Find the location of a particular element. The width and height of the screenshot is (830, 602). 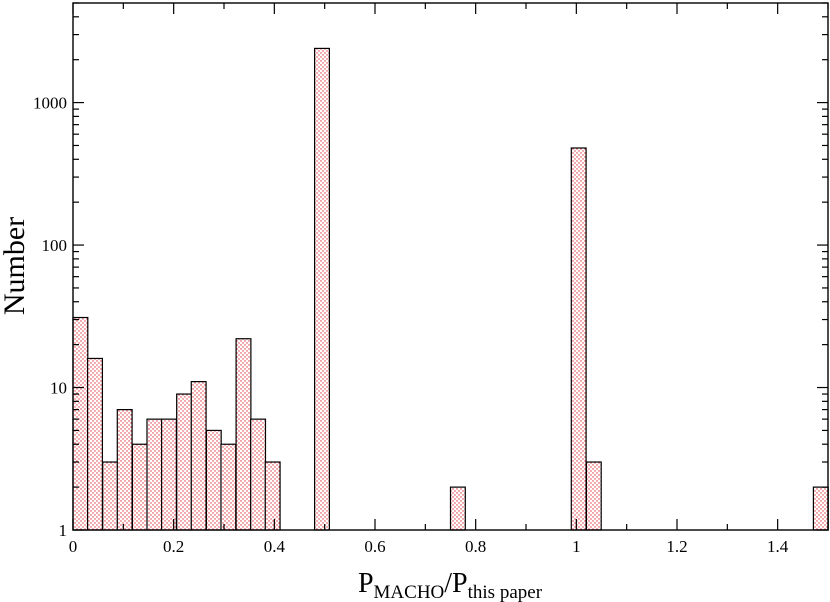

x-tick-label-0: 0 is located at coordinates (73, 546).